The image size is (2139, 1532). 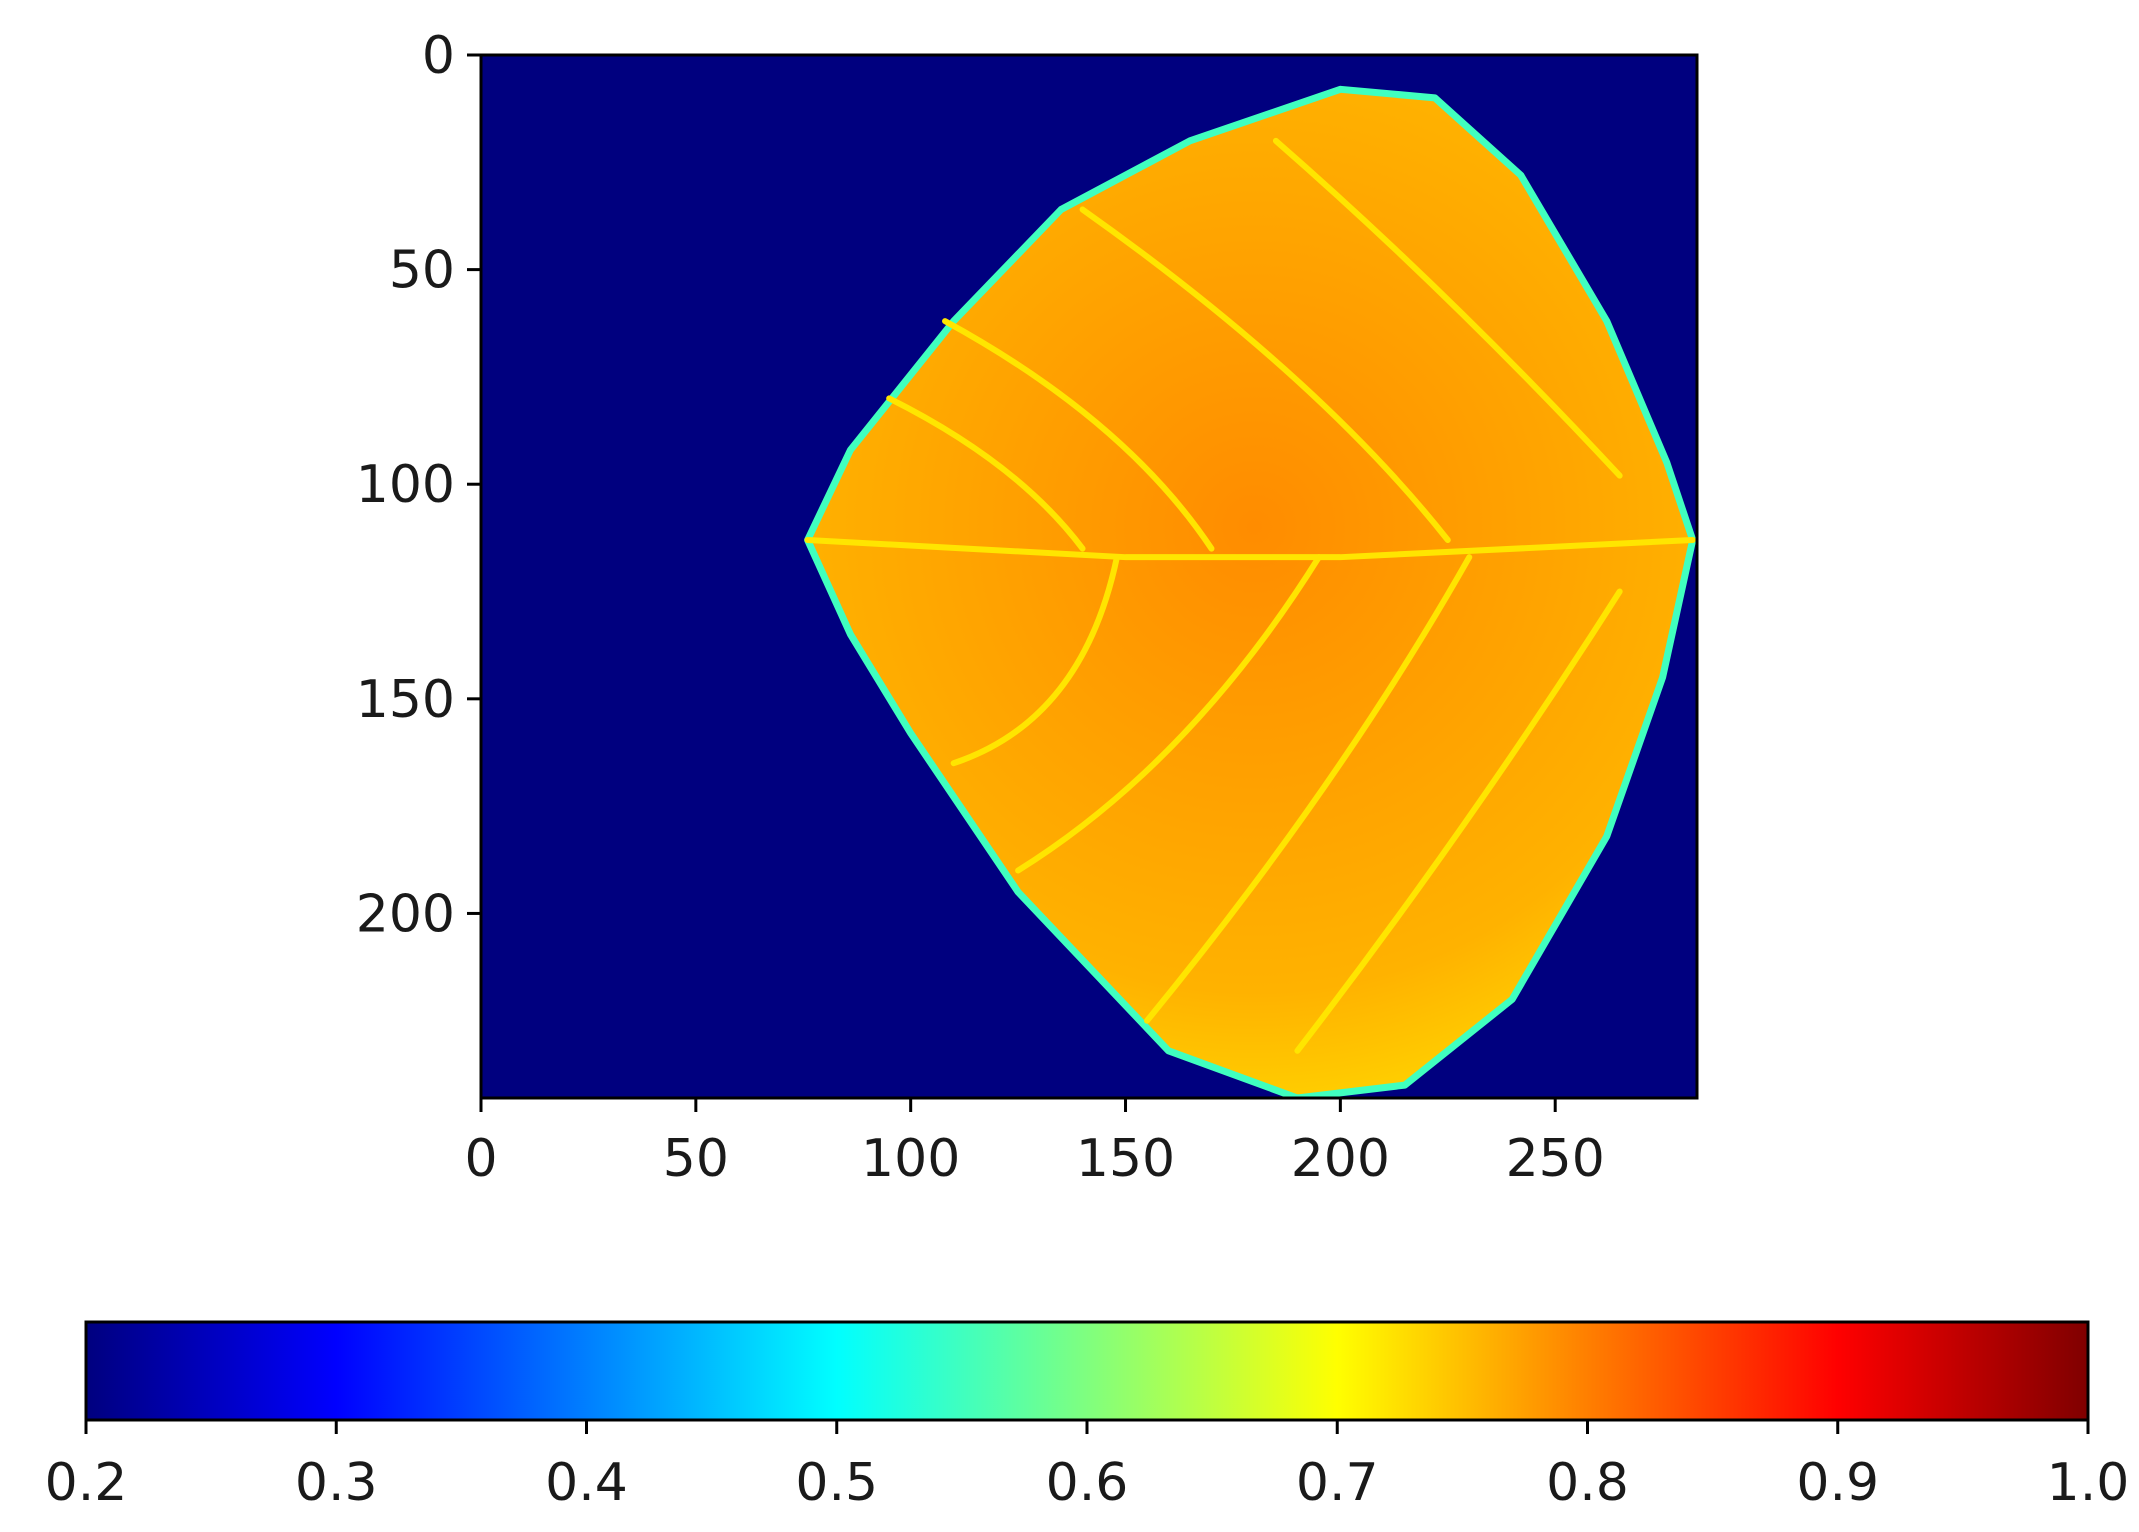 I want to click on colorbar-tick-label: 0.8, so click(x=1587, y=1483).